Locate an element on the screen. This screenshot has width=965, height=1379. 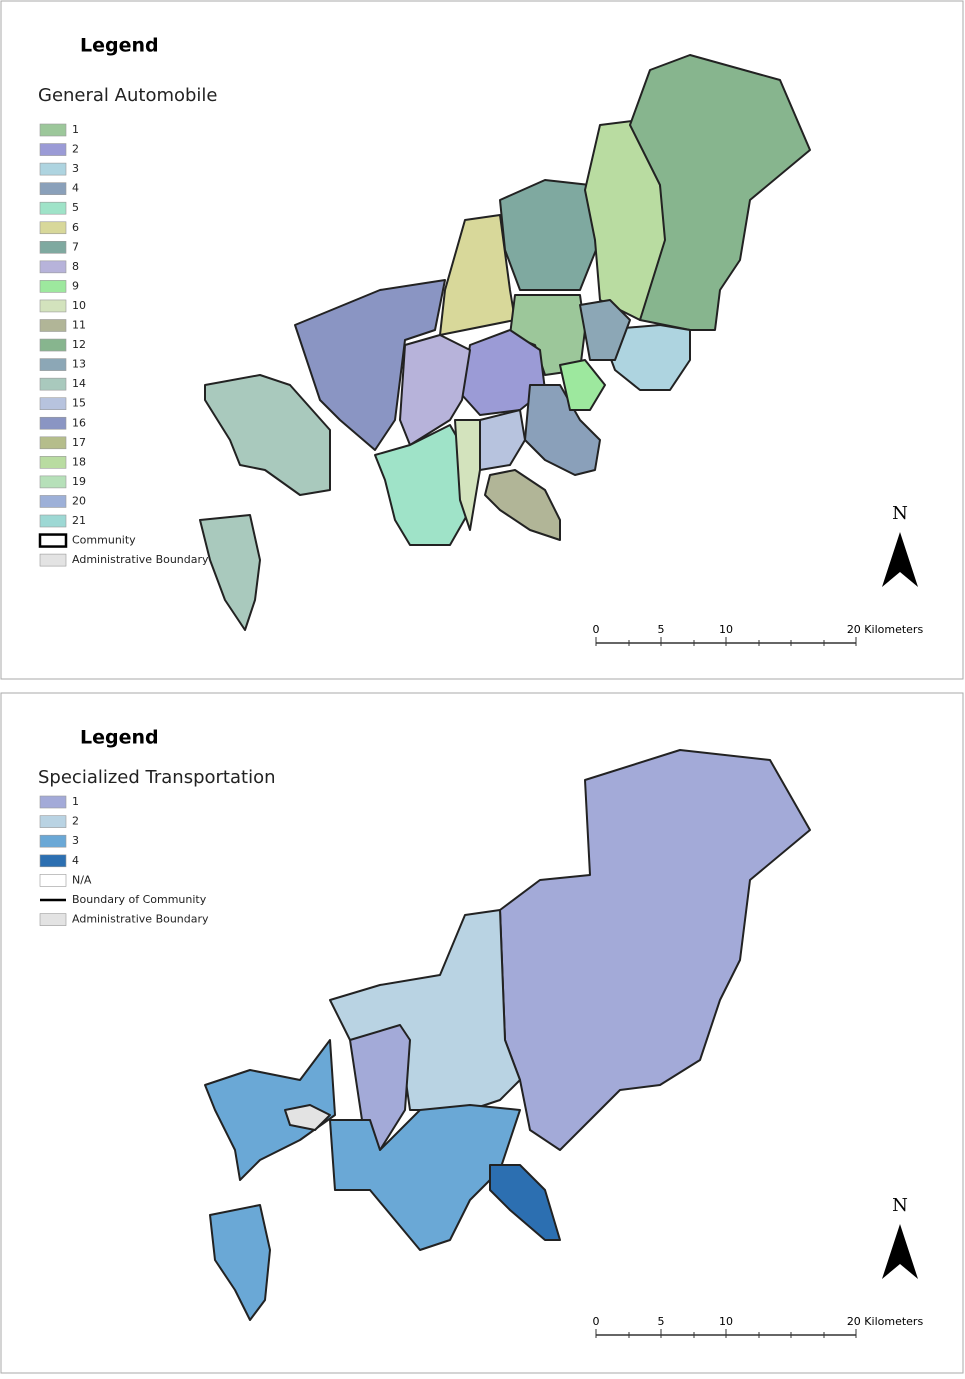
legend-label: 10 is located at coordinates (79, 305).